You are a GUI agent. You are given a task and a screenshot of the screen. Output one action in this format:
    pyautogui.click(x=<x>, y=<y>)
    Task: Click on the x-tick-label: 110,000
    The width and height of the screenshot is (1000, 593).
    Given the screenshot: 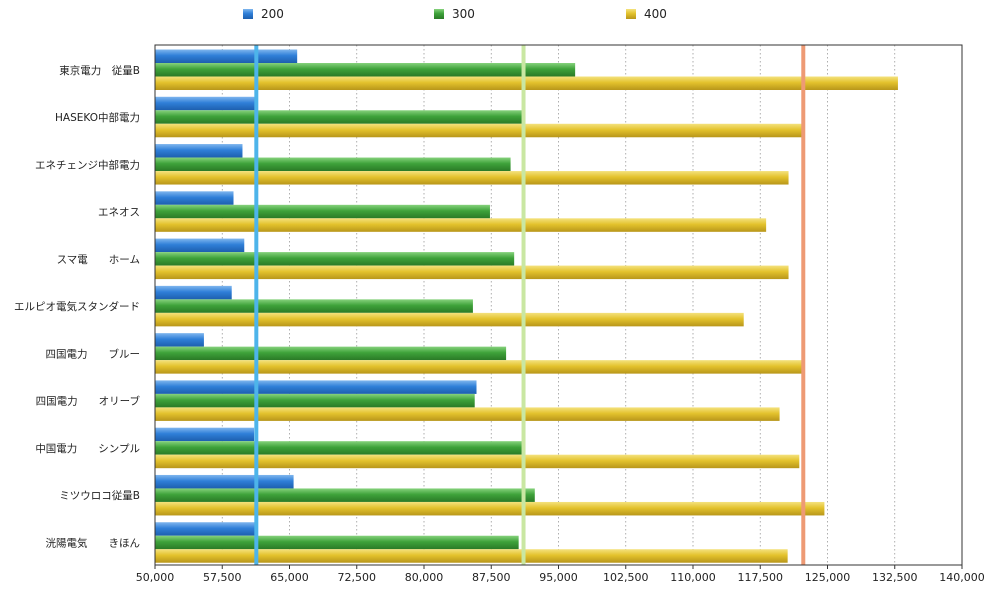 What is the action you would take?
    pyautogui.click(x=693, y=577)
    